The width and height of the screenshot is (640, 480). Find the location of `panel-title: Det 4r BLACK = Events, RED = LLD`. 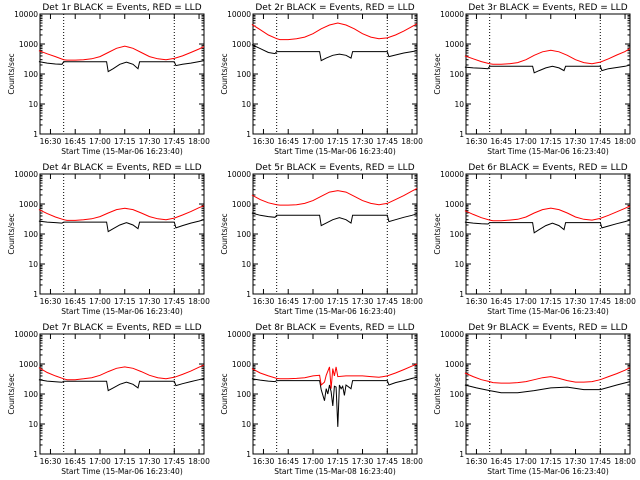

panel-title: Det 4r BLACK = Events, RED = LLD is located at coordinates (121, 168).